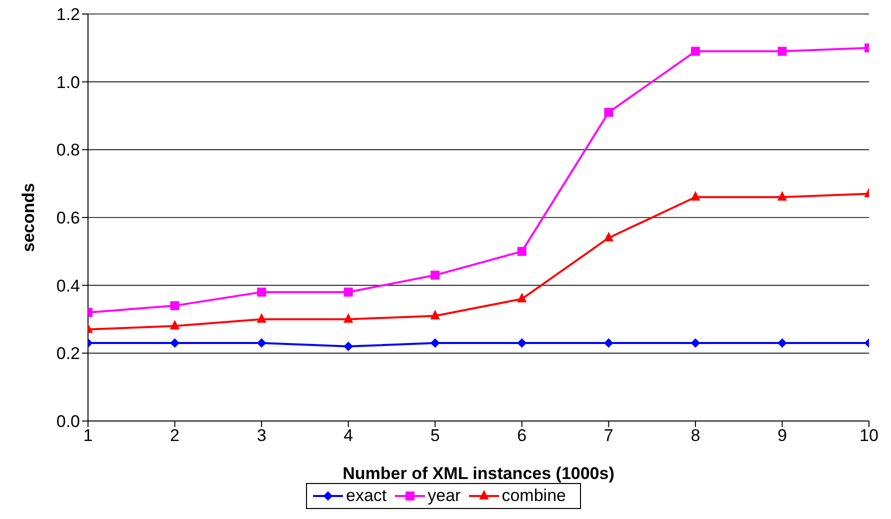  Describe the element at coordinates (609, 436) in the screenshot. I see `x-tick-label: 7` at that location.